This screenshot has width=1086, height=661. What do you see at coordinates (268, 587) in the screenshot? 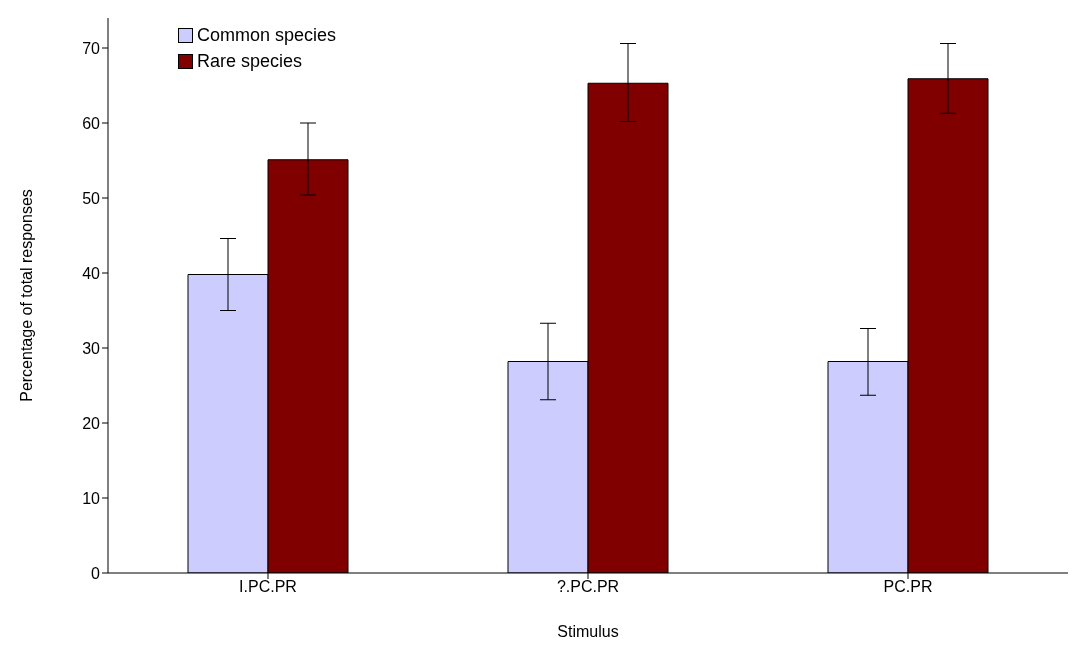
I see `x-tick-label: I.PC.PR` at bounding box center [268, 587].